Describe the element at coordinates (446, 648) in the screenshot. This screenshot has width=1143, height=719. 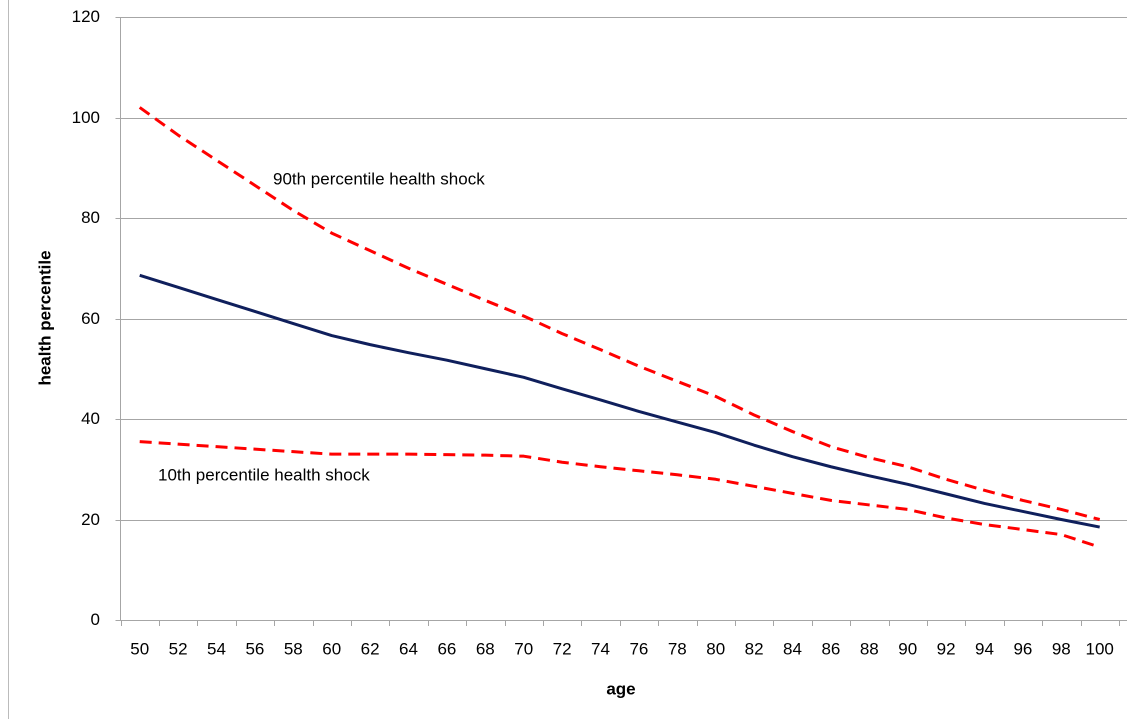
I see `x-tick-label: 66` at that location.